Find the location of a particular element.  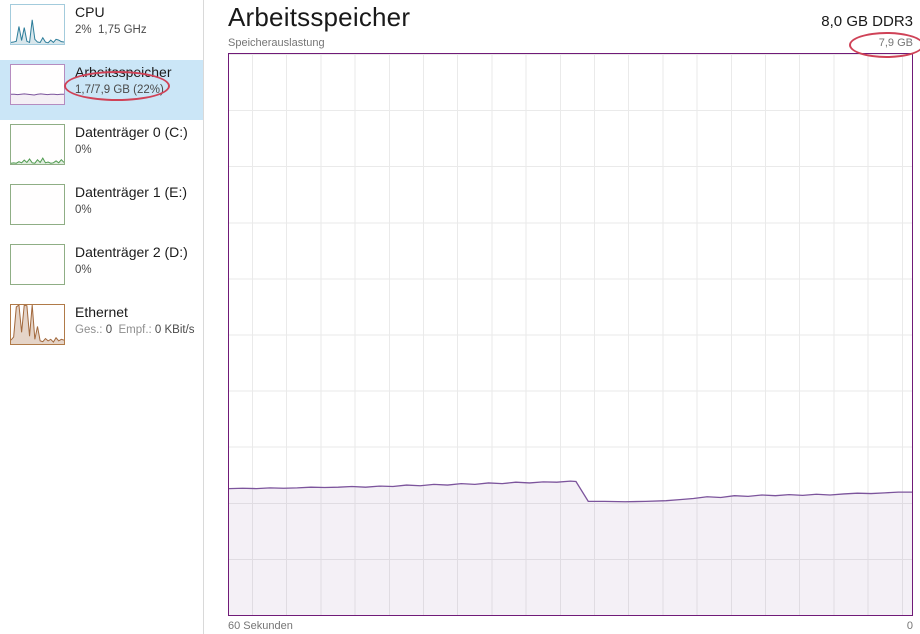

ethernet-sparkline-icon is located at coordinates (37, 324).